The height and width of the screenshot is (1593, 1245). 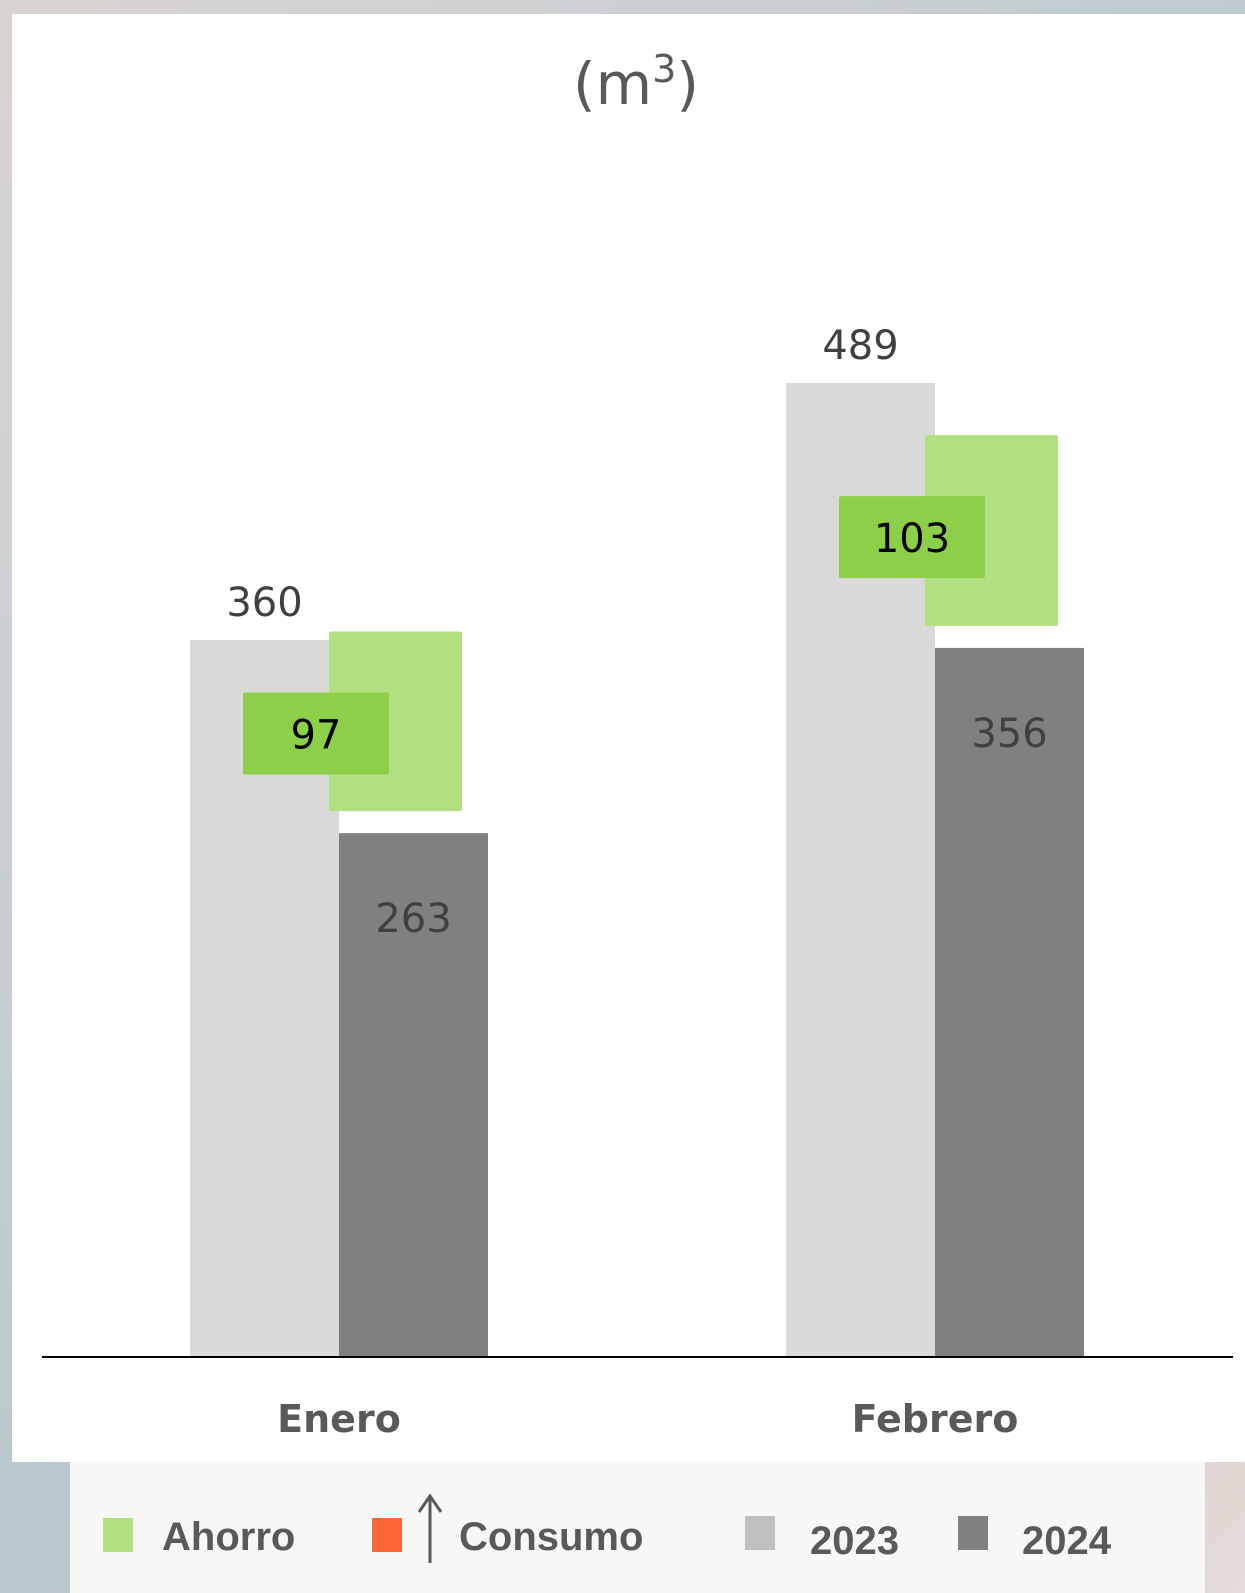 What do you see at coordinates (935, 1419) in the screenshot?
I see `category-label-febrero: Febrero` at bounding box center [935, 1419].